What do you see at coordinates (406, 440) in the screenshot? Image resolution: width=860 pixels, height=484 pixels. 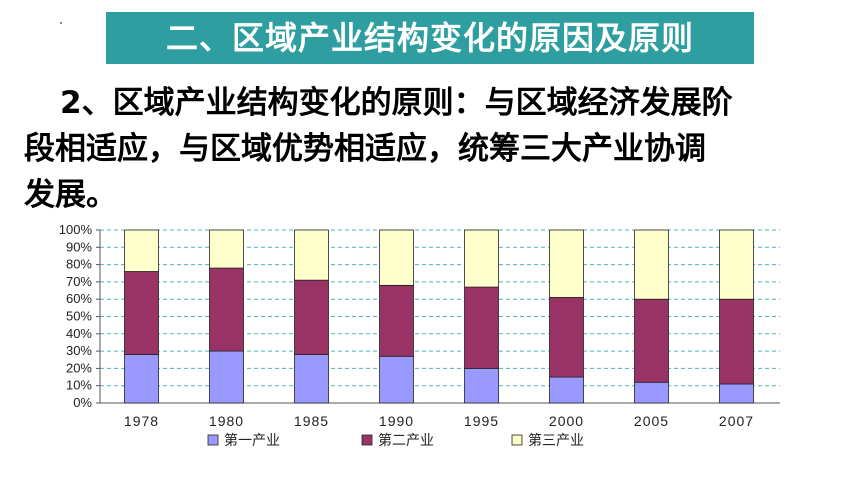 I see `legend-label: 第二产业` at bounding box center [406, 440].